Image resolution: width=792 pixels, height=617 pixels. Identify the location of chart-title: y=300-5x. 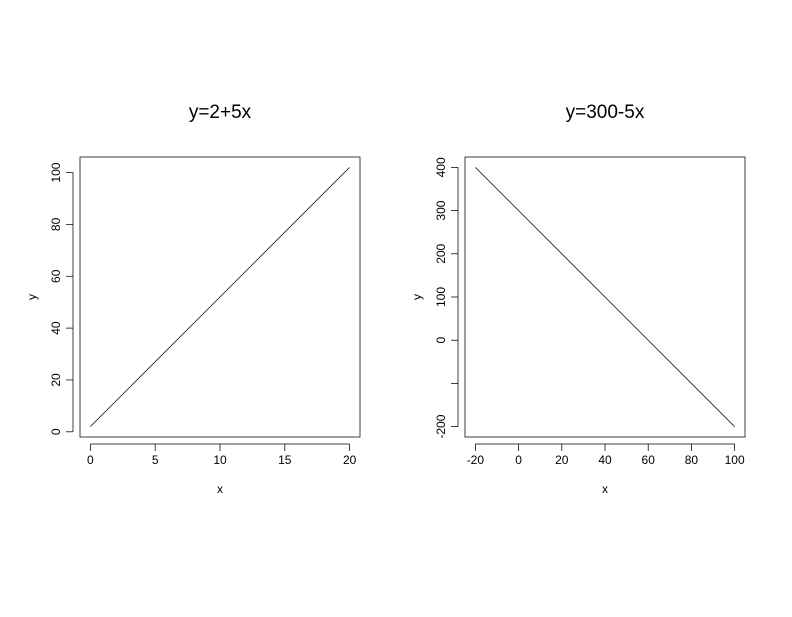
(605, 112).